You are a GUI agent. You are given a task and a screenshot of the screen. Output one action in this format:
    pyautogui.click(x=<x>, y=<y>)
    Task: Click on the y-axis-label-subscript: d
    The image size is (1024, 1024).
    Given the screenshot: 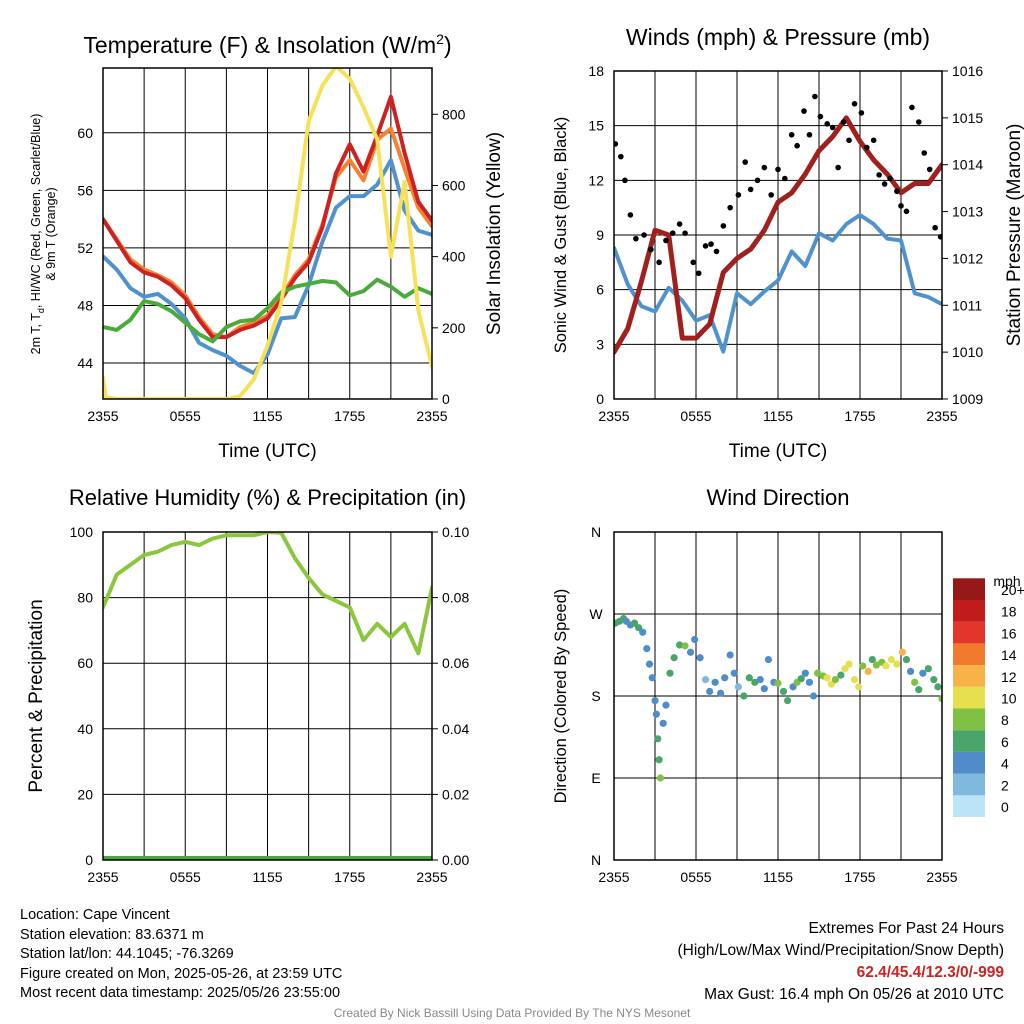 What is the action you would take?
    pyautogui.click(x=41, y=310)
    